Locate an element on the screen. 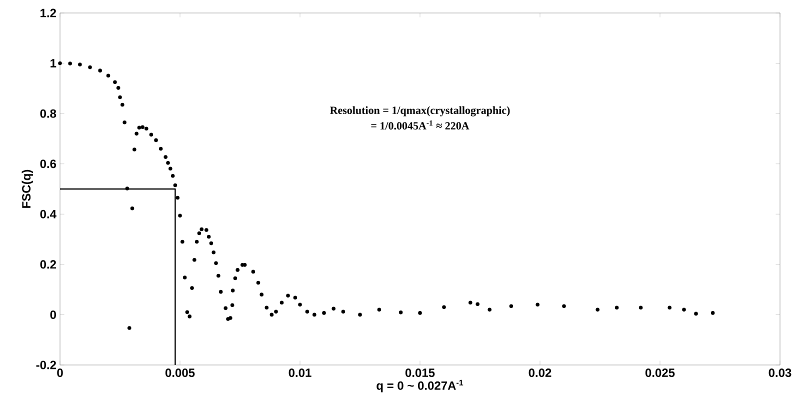 The height and width of the screenshot is (411, 799). x-axis-title: q = 0 ~ 0.027A$^{-1}$ is located at coordinates (420, 386).